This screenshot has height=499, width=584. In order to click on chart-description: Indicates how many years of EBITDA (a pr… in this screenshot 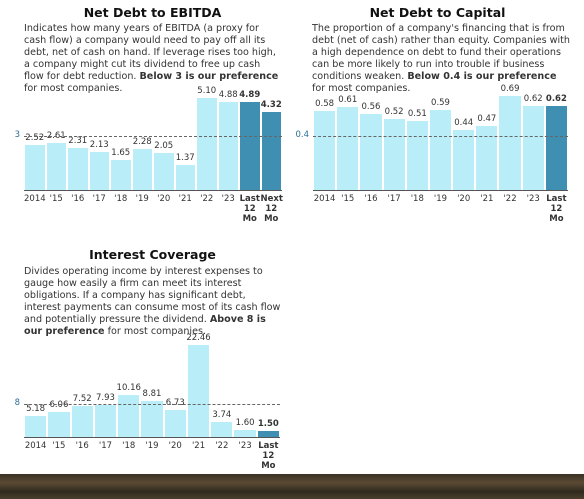, I will do `click(153, 59)`.